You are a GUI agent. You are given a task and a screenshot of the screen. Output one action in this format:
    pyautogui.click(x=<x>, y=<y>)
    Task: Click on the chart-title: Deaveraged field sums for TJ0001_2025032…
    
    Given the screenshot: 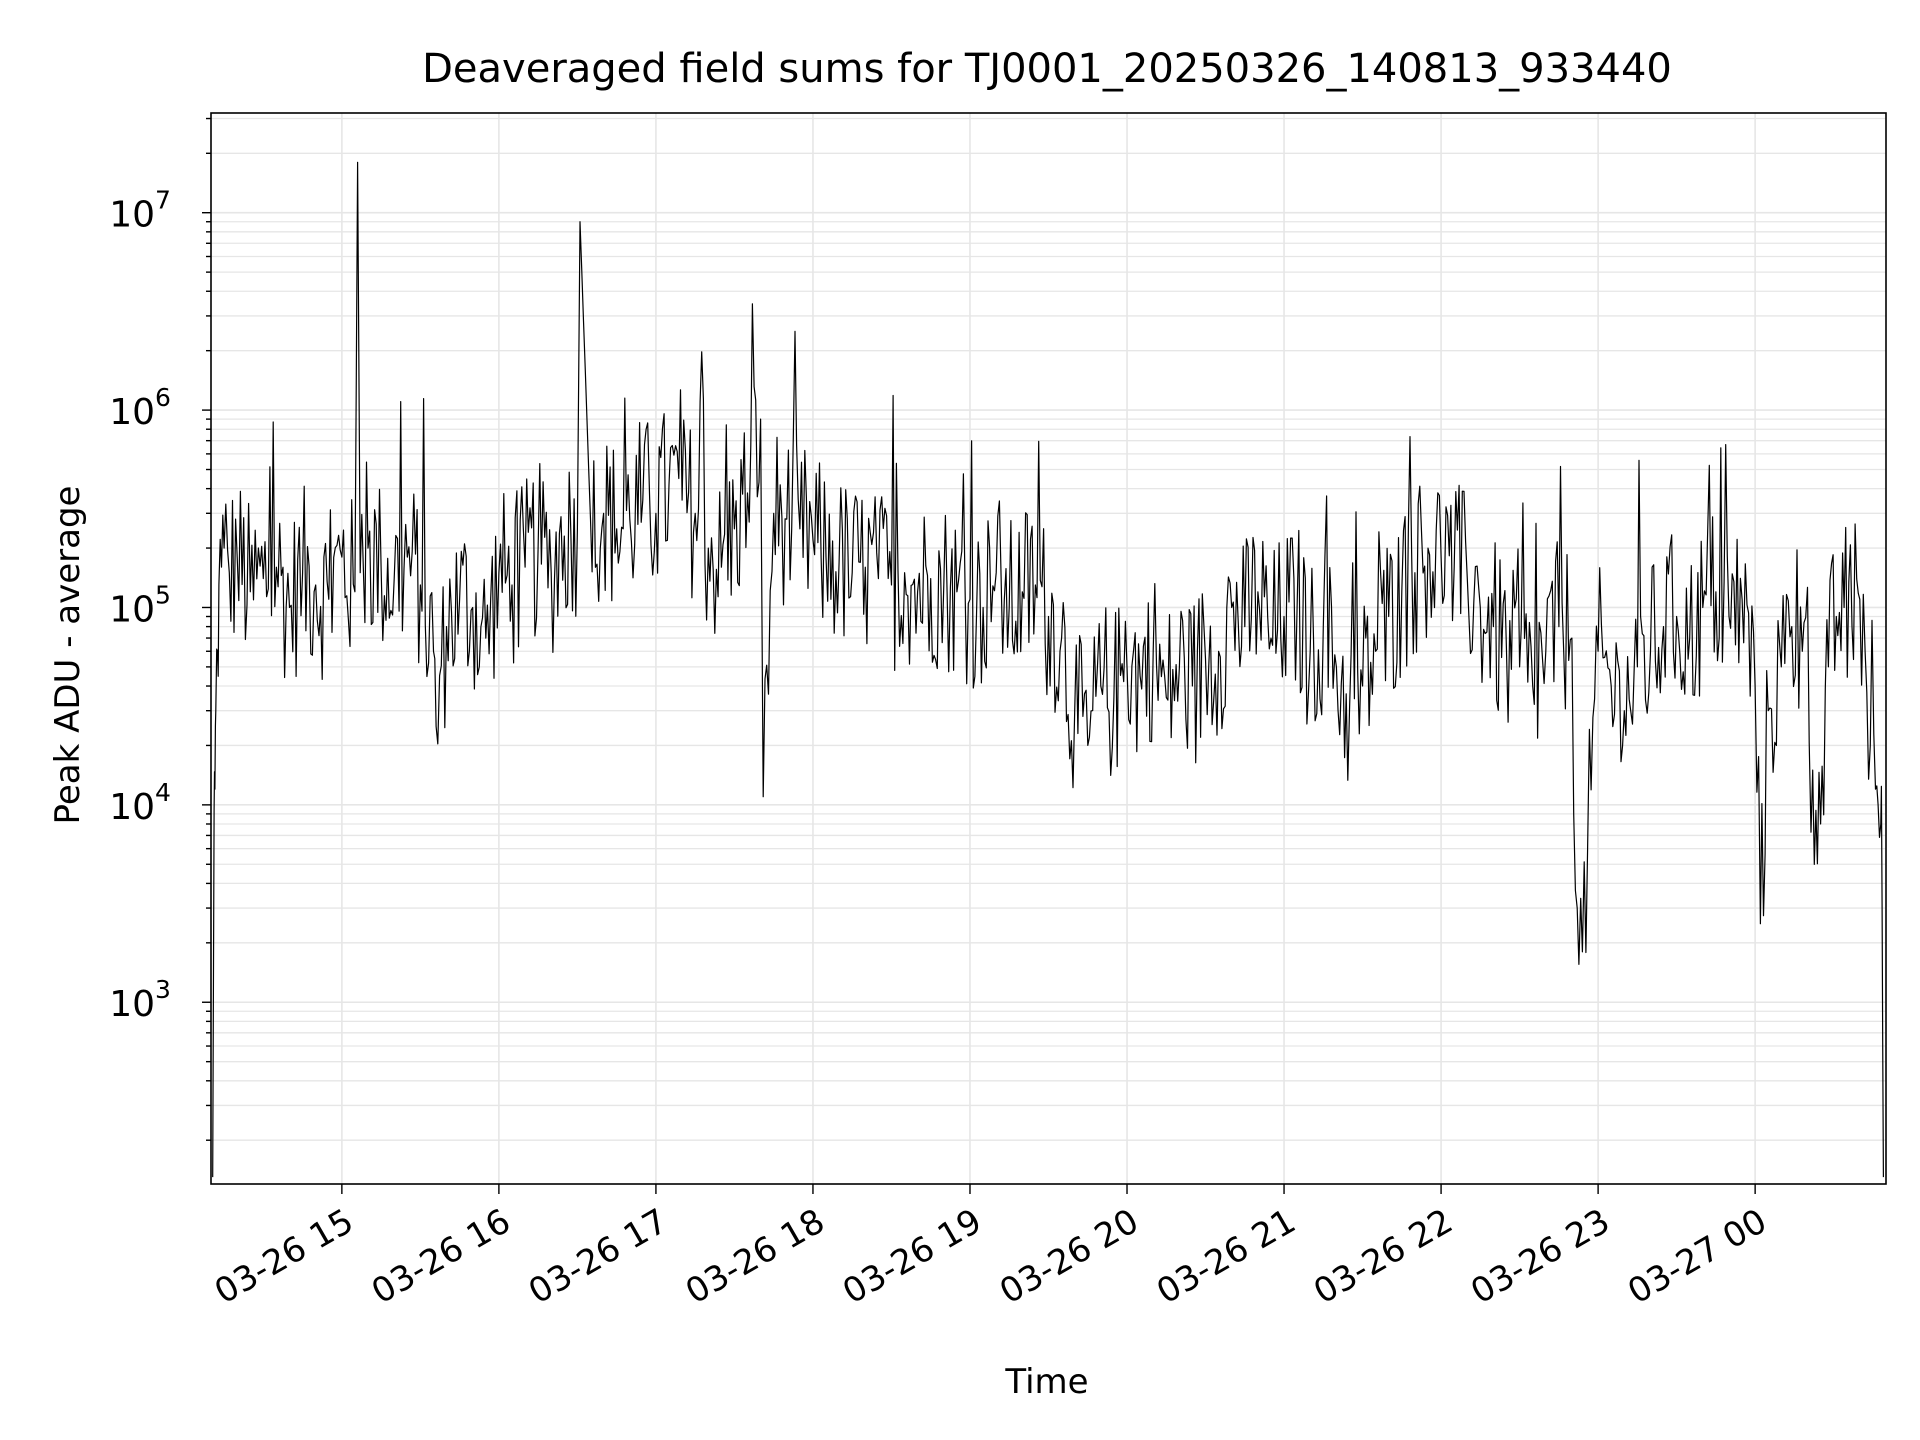 What is the action you would take?
    pyautogui.click(x=1047, y=69)
    